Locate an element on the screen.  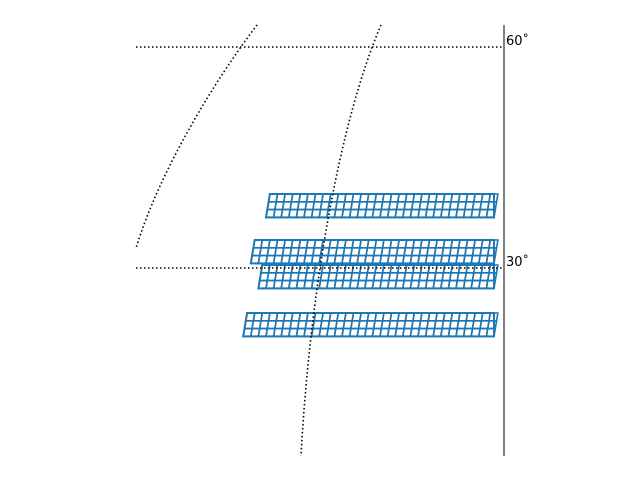
meridian-line-left is located at coordinates (196, 136).